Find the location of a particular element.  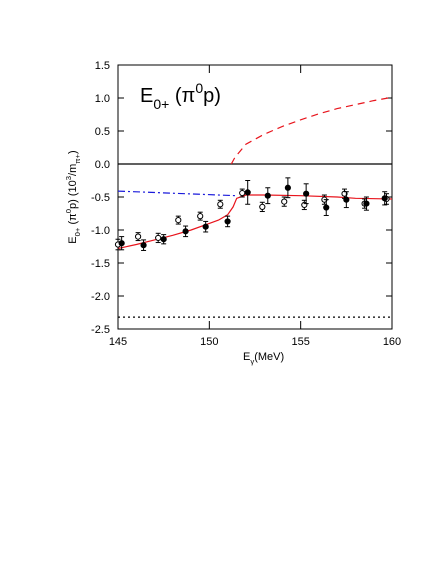

y-tick-label: 1.0 is located at coordinates (102, 99).